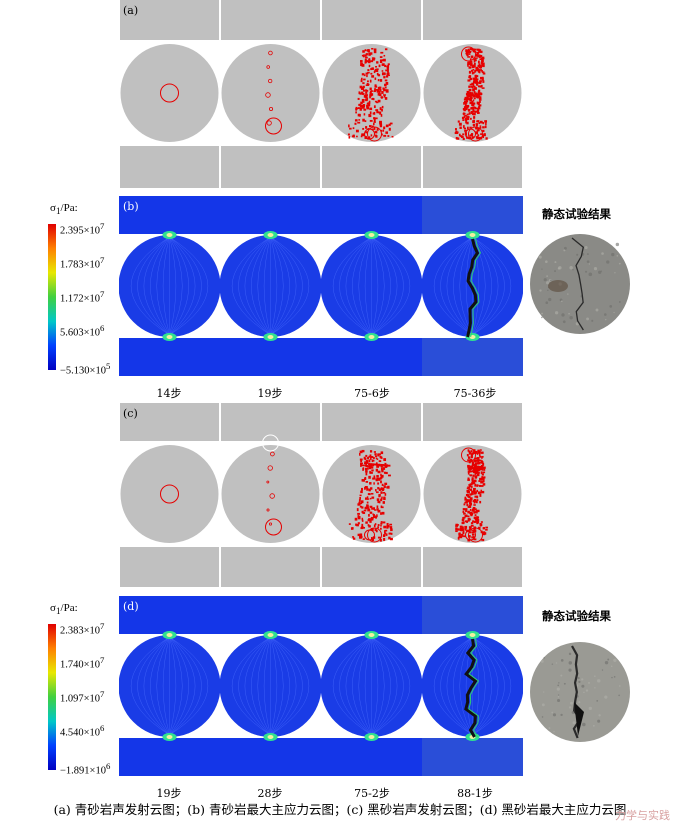 This screenshot has width=680, height=825. What do you see at coordinates (82, 229) in the screenshot?
I see `colorbar-b-tick-1: 2.395×10⁷` at bounding box center [82, 229].